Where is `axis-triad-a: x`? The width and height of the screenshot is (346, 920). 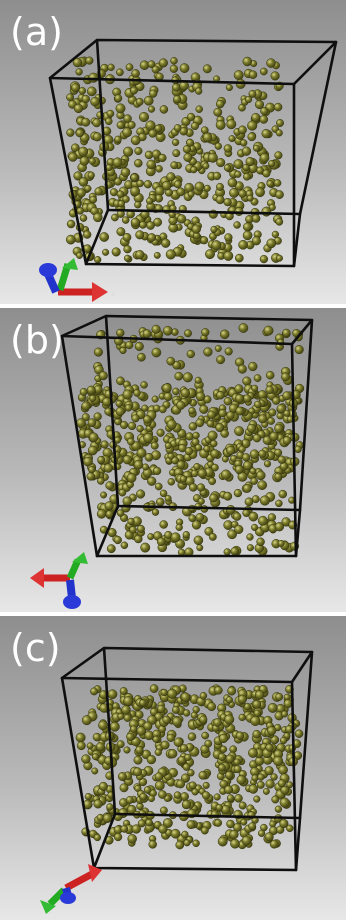 axis-triad-a: x is located at coordinates (77, 280).